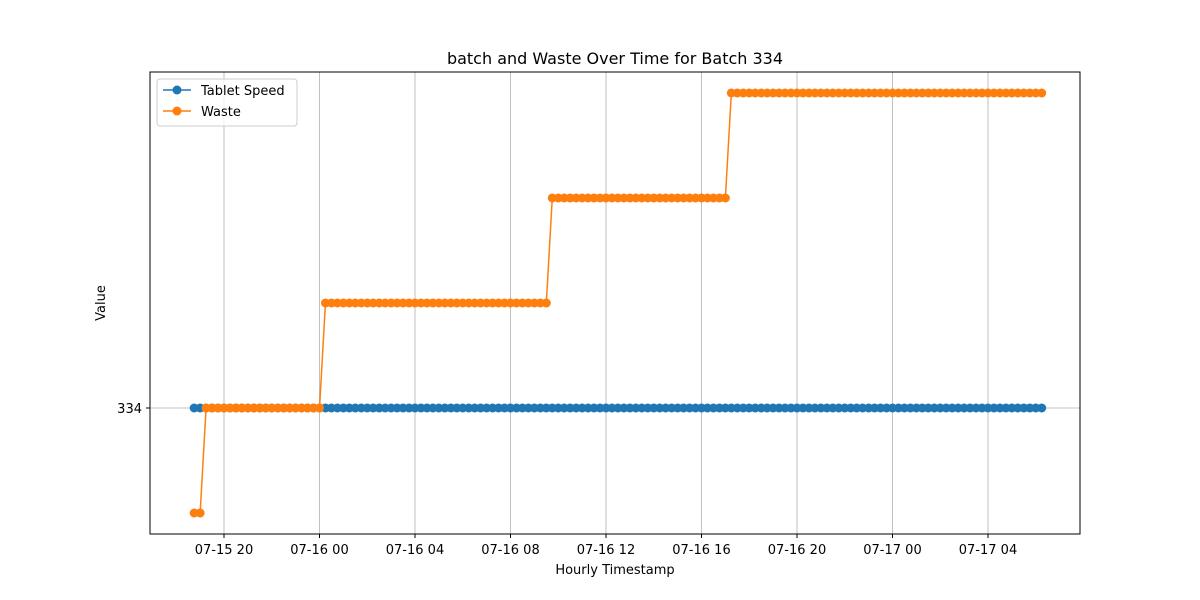 This screenshot has height=600, width=1200. I want to click on x-tick-label: 07-17 00, so click(892, 550).